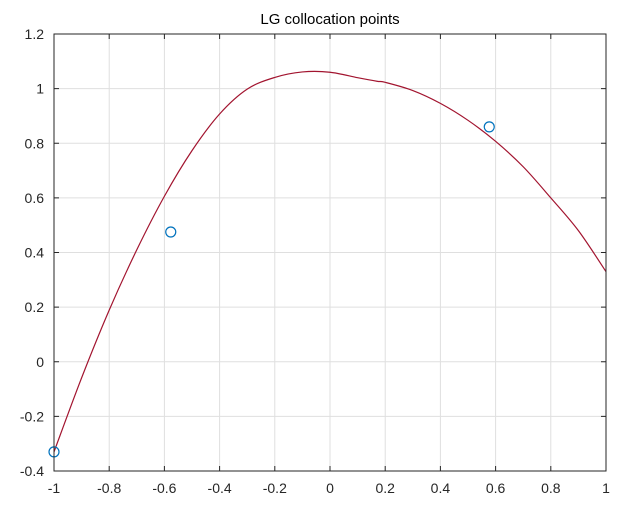 The width and height of the screenshot is (630, 518). What do you see at coordinates (35, 307) in the screenshot?
I see `y-tick-label: 0.2` at bounding box center [35, 307].